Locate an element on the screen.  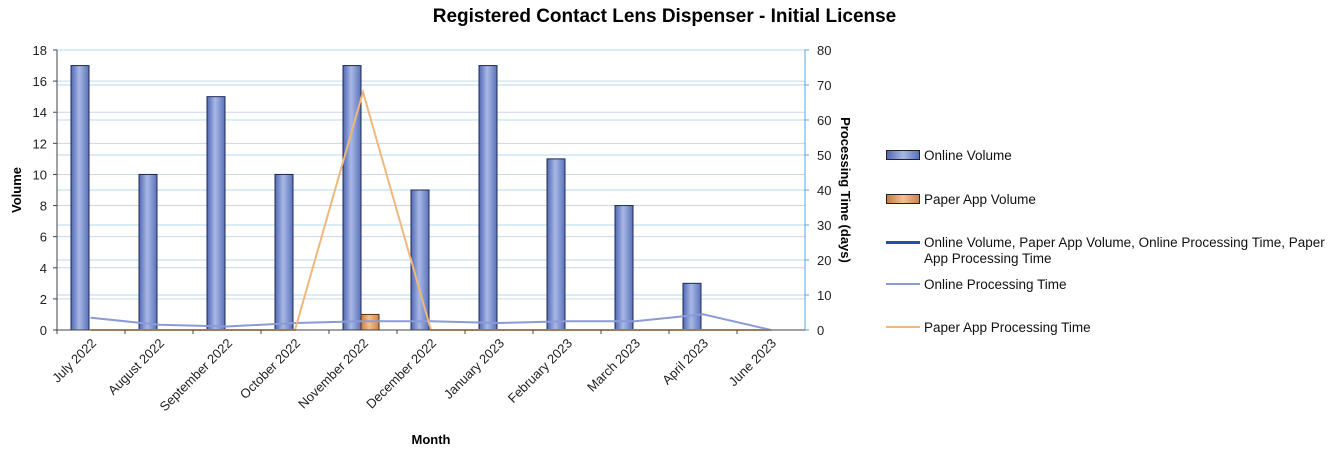
x-tick-label: November 2022 is located at coordinates (333, 374).